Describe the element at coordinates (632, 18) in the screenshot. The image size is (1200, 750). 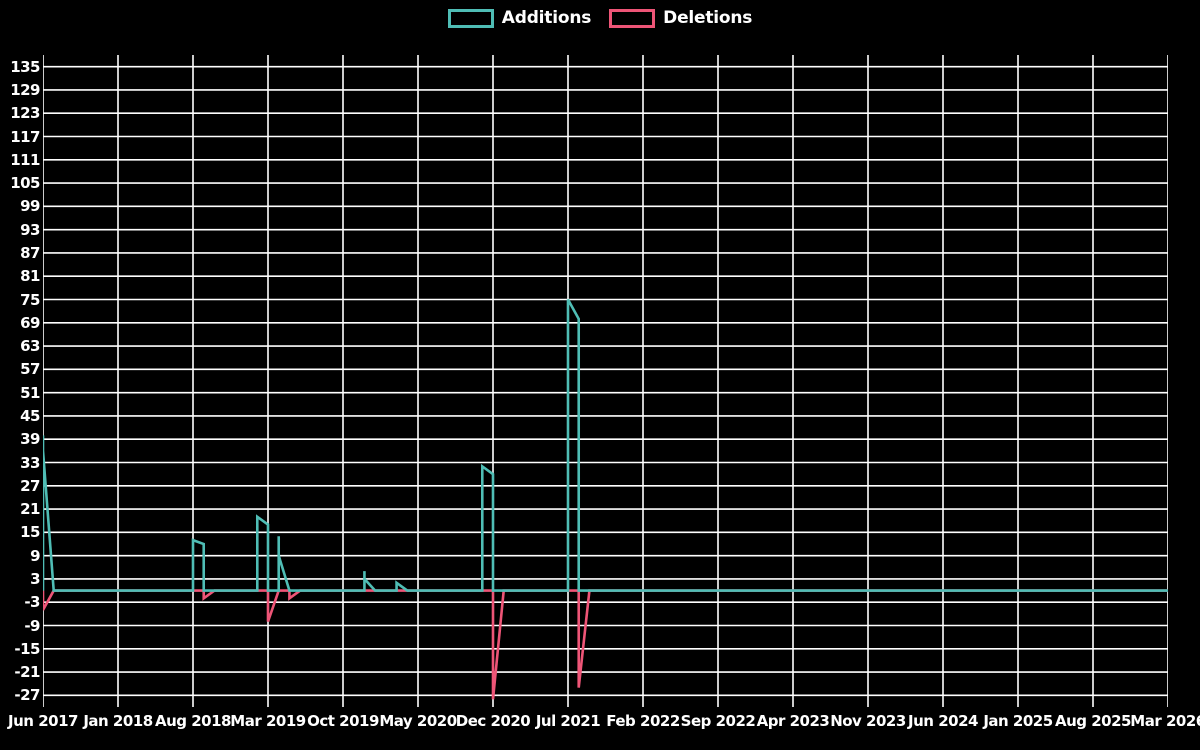
I see `legend-swatch-icon-deletions` at that location.